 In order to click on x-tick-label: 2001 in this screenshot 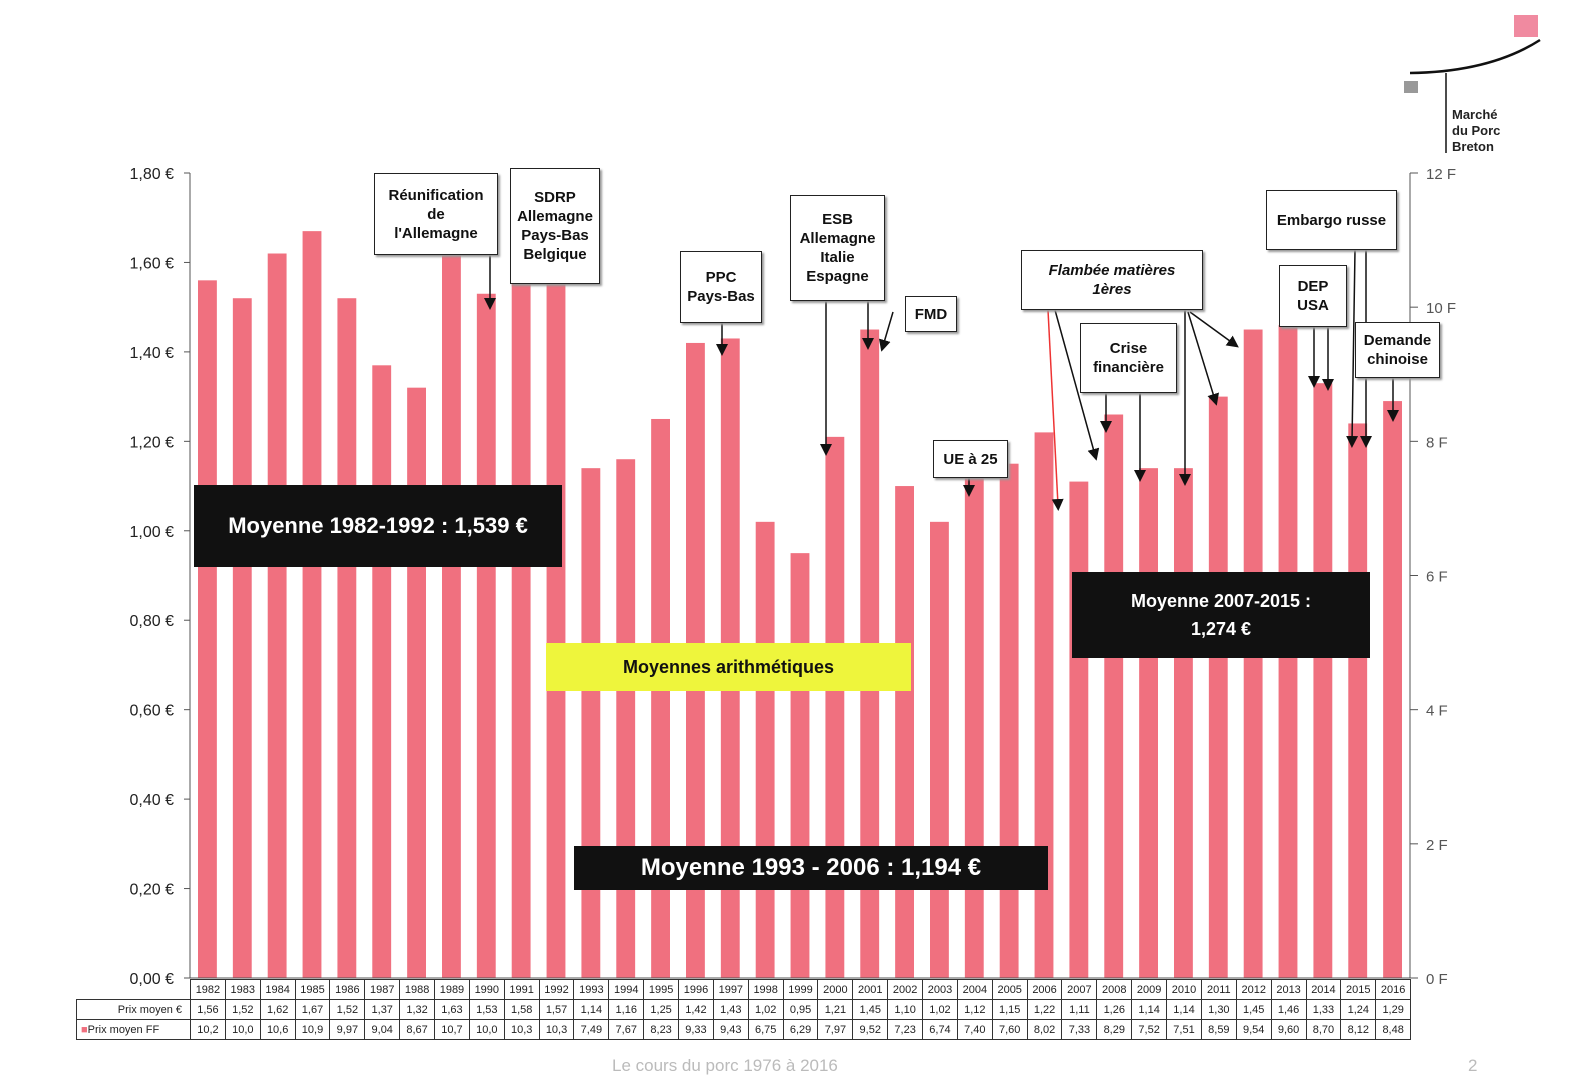, I will do `click(870, 989)`.